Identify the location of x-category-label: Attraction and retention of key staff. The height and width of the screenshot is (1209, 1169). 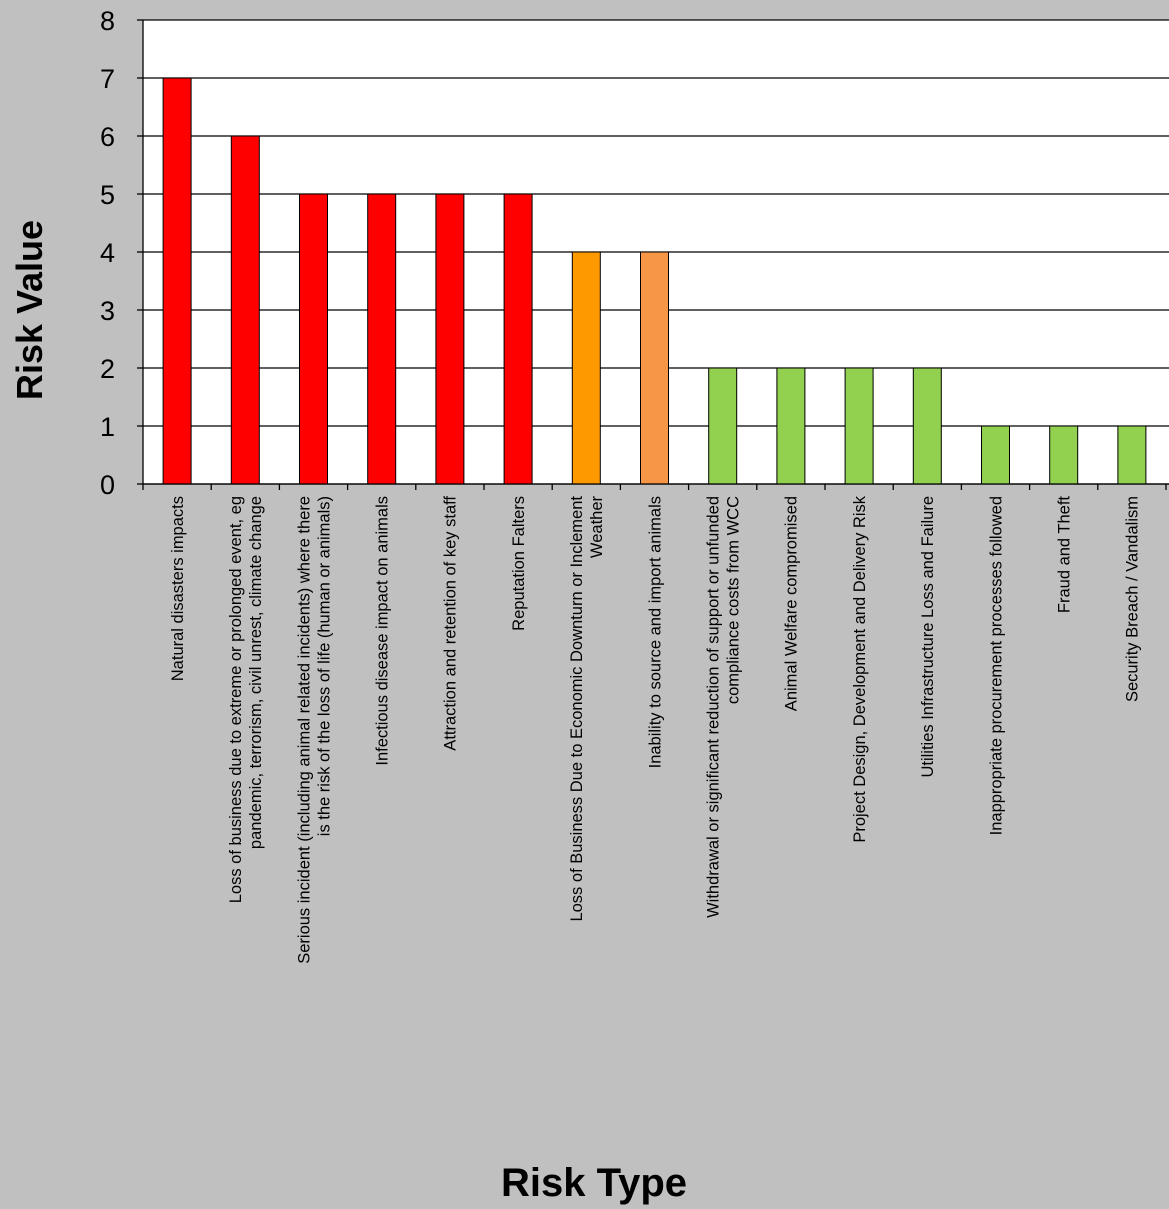
(451, 623).